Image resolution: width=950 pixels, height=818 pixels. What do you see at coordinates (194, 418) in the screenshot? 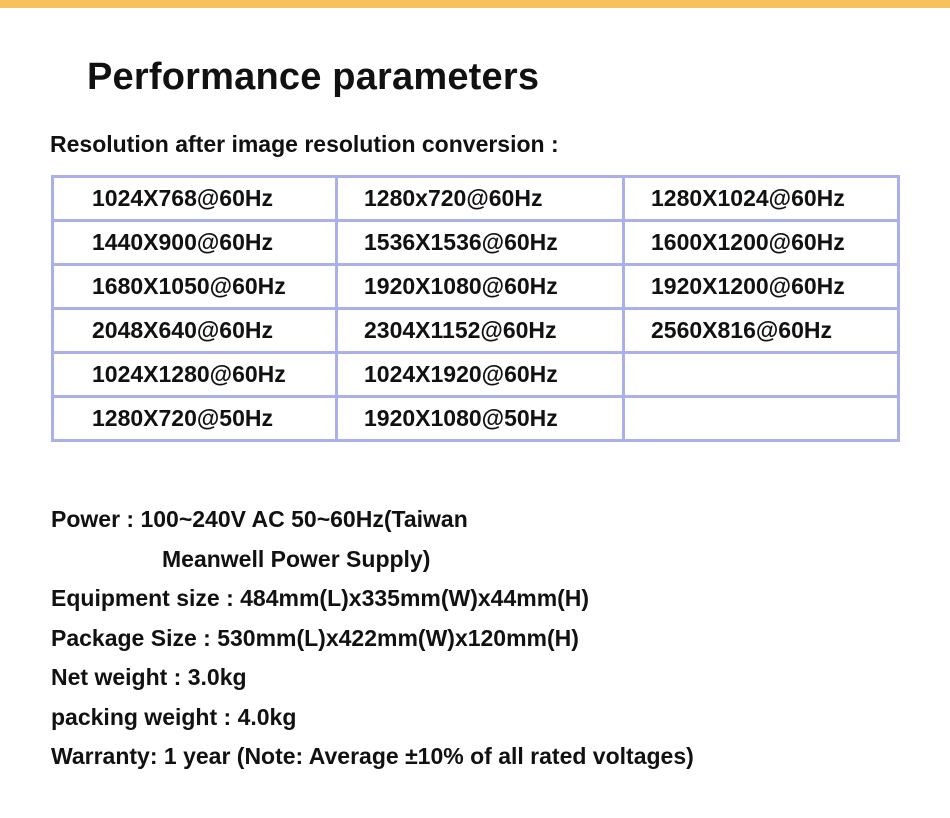
I see `table-cell: 1280X720@50Hz` at bounding box center [194, 418].